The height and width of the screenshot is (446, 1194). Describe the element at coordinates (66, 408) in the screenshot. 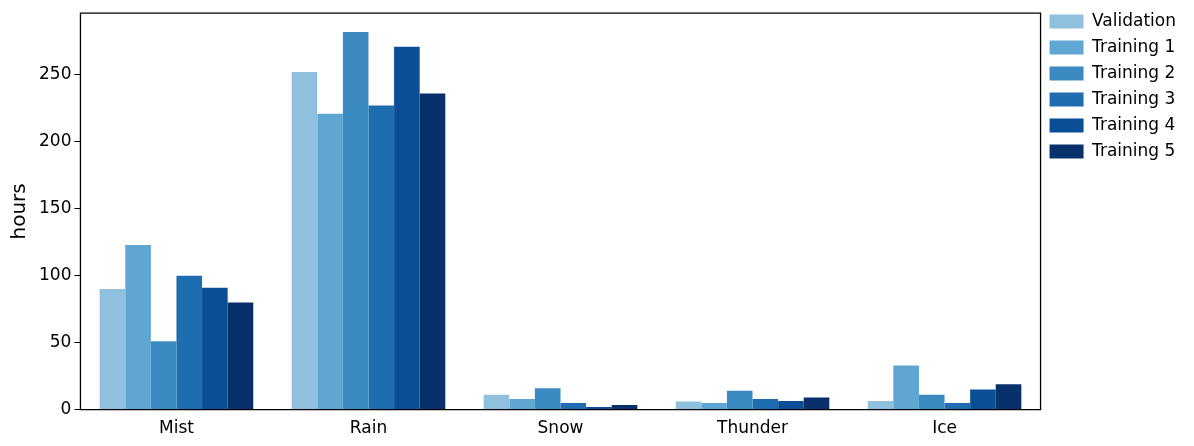

I see `y-tick-label: 0` at that location.